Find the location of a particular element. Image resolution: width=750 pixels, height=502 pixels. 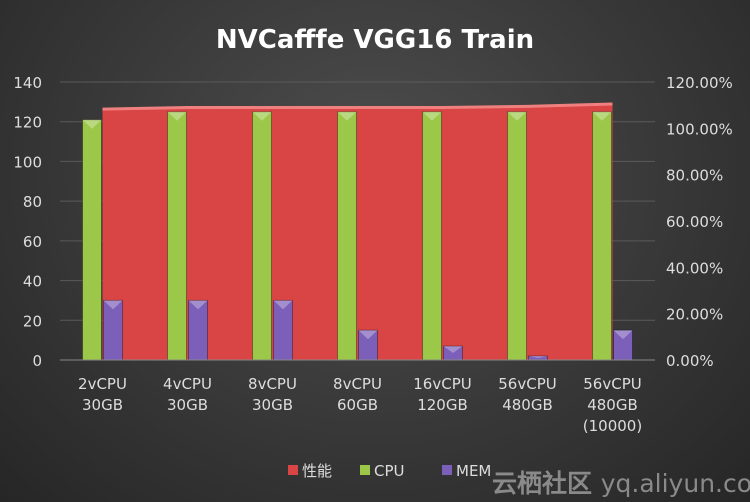

x-tick-label: 60GB is located at coordinates (357, 405).